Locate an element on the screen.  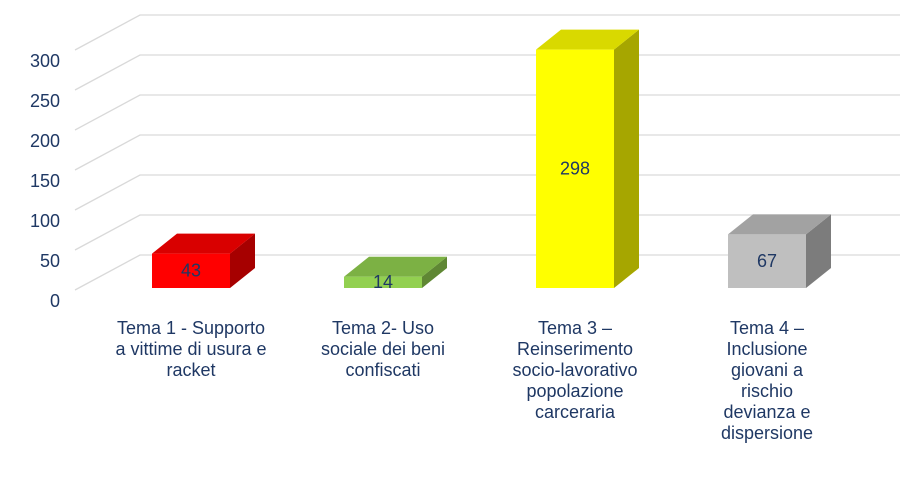
y-tick-label: 300 is located at coordinates (45, 61).